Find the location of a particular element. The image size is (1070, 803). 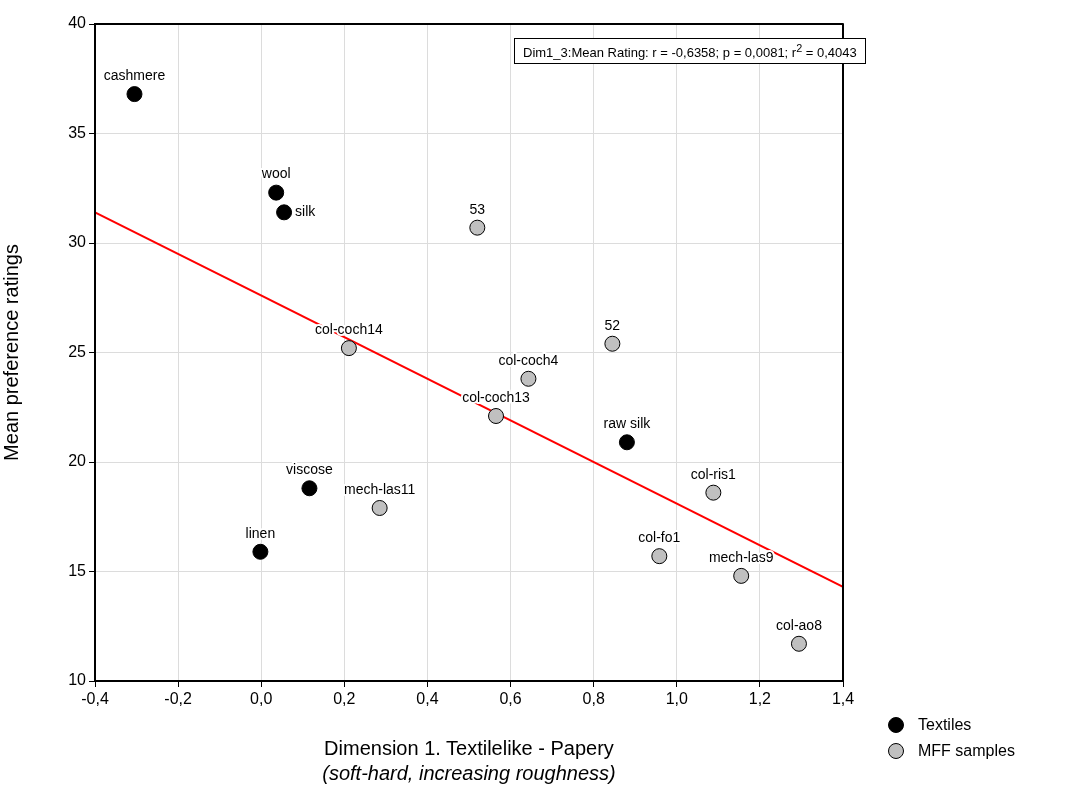

annotation: col-coch13 is located at coordinates (496, 396).